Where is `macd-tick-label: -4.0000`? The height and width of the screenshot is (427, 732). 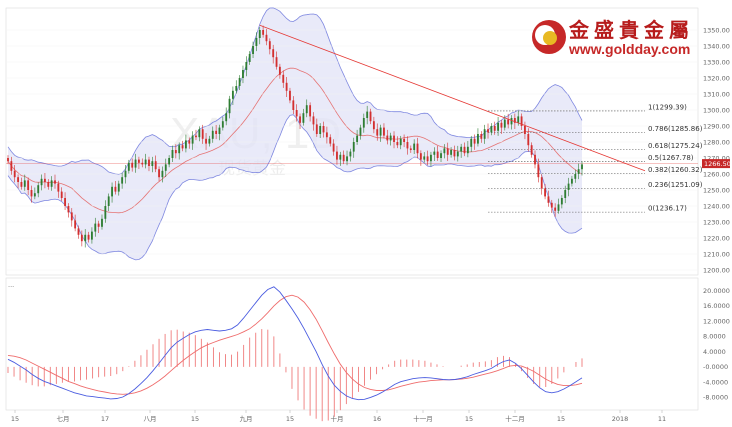 macd-tick-label: -4.0000 is located at coordinates (715, 382).